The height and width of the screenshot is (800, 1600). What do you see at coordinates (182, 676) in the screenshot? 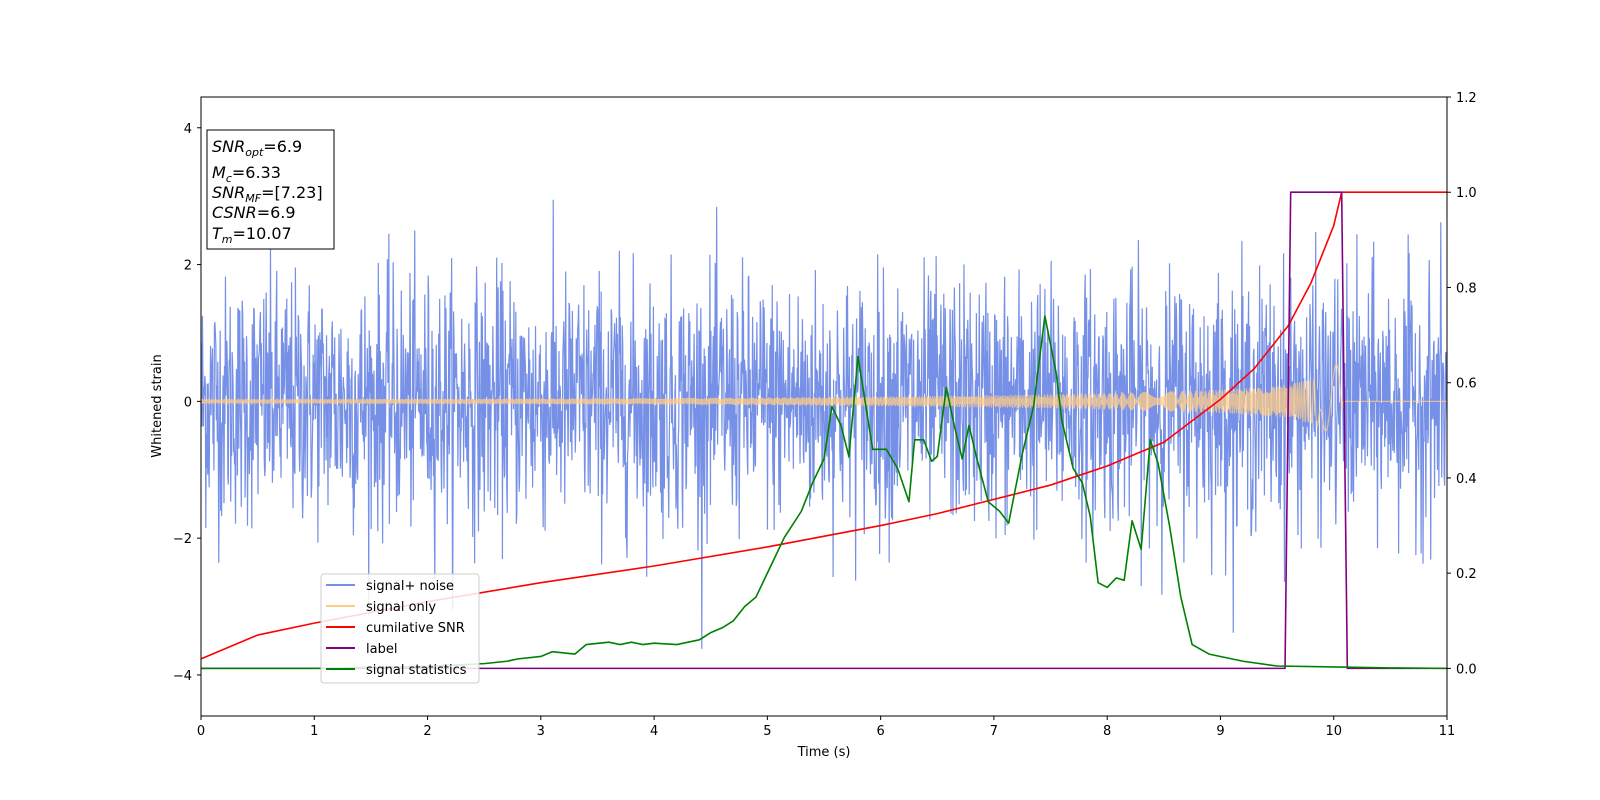
I see `y-left-tick-label: −4` at bounding box center [182, 676].